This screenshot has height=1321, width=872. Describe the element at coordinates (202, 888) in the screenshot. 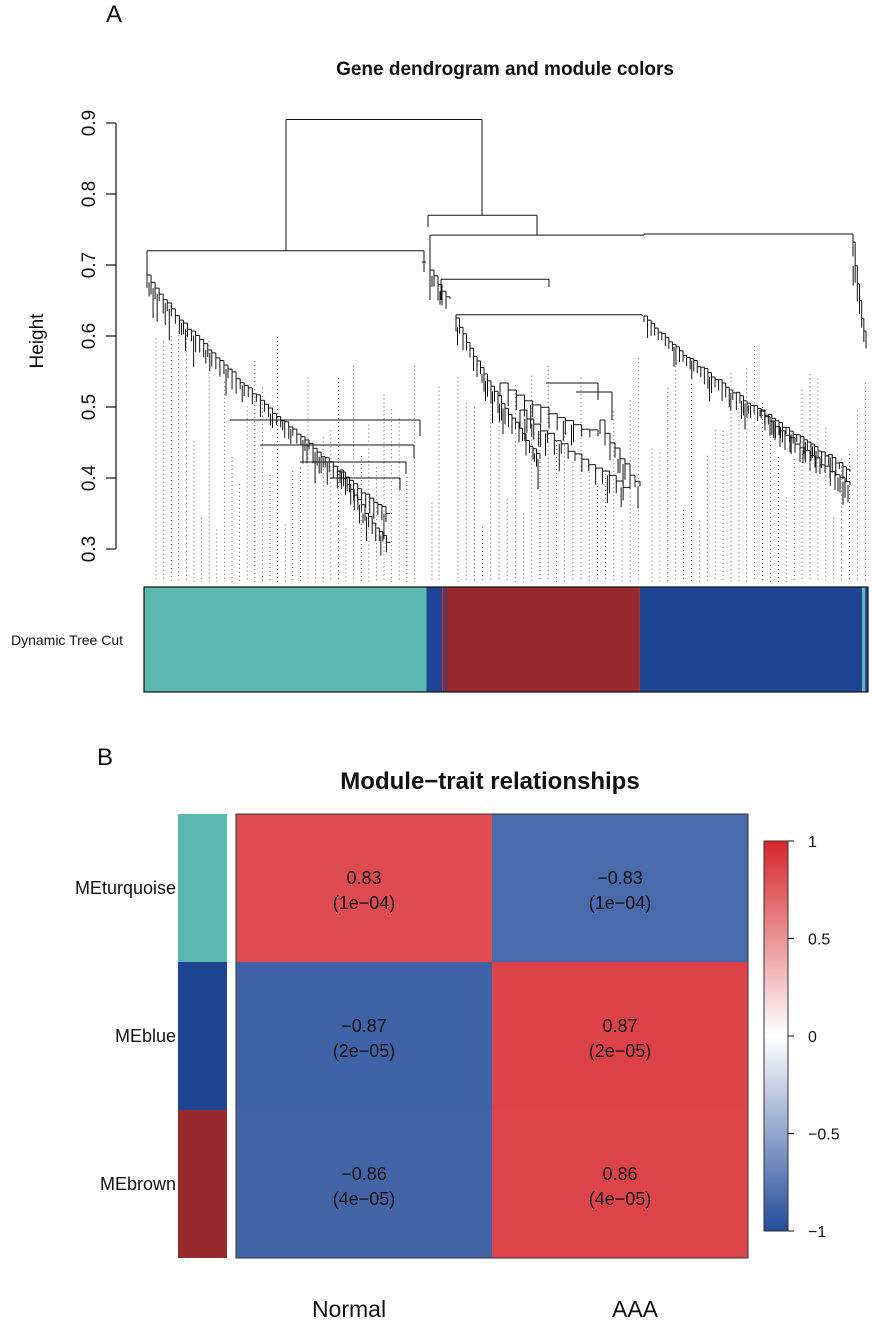

I see `row-color-swatch-turquoise` at that location.